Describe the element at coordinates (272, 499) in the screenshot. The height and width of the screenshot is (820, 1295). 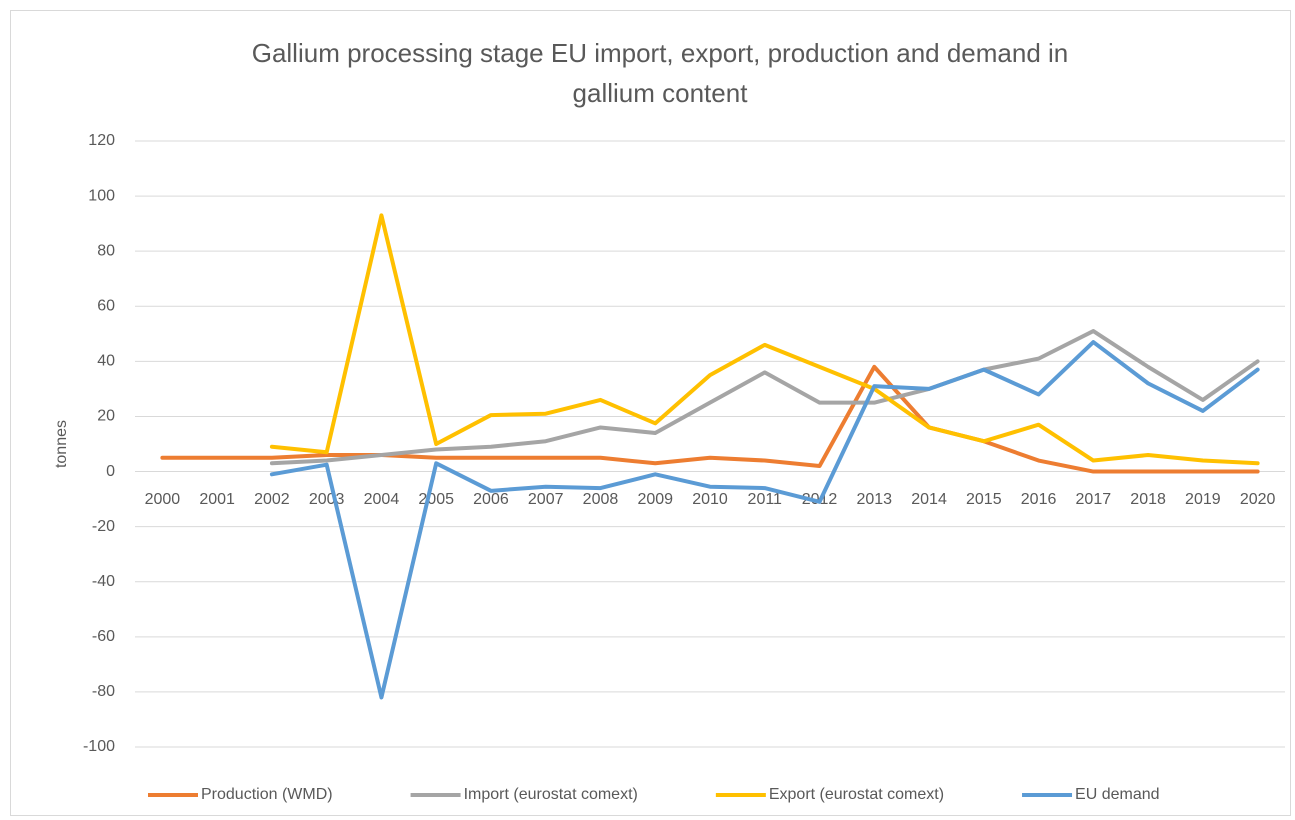
I see `x-tick-label: 2002` at that location.